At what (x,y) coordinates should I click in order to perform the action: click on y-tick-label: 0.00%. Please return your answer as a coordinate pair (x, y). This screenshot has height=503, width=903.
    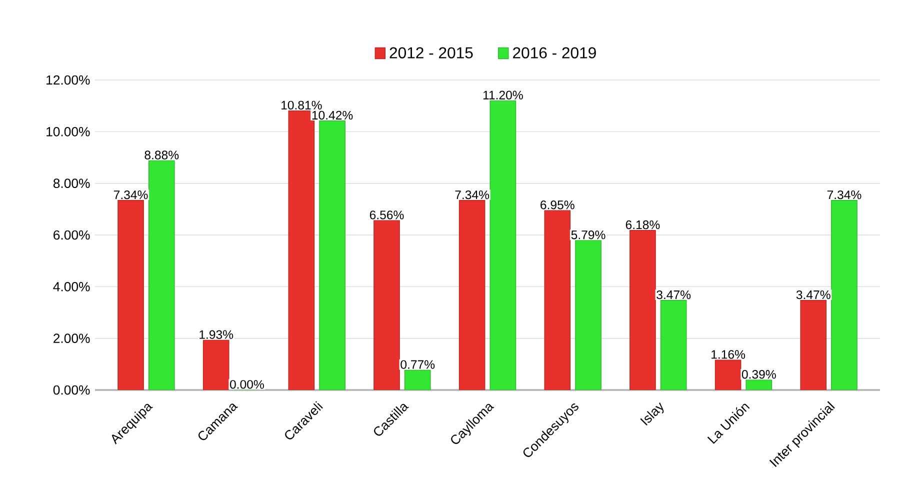
    Looking at the image, I should click on (71, 390).